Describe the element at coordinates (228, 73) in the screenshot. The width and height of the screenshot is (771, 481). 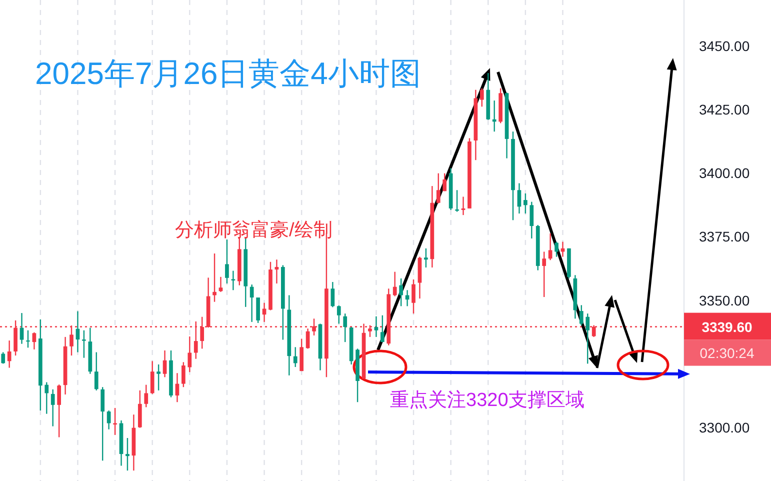
I see `text: 2025年7月26日黄金4小时图` at that location.